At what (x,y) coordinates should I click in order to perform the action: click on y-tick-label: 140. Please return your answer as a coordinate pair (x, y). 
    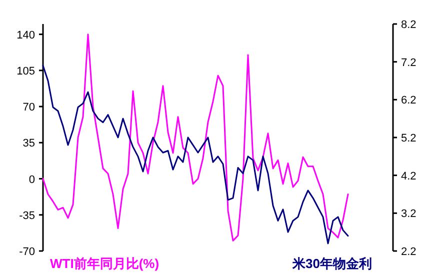
    Looking at the image, I should click on (25, 35).